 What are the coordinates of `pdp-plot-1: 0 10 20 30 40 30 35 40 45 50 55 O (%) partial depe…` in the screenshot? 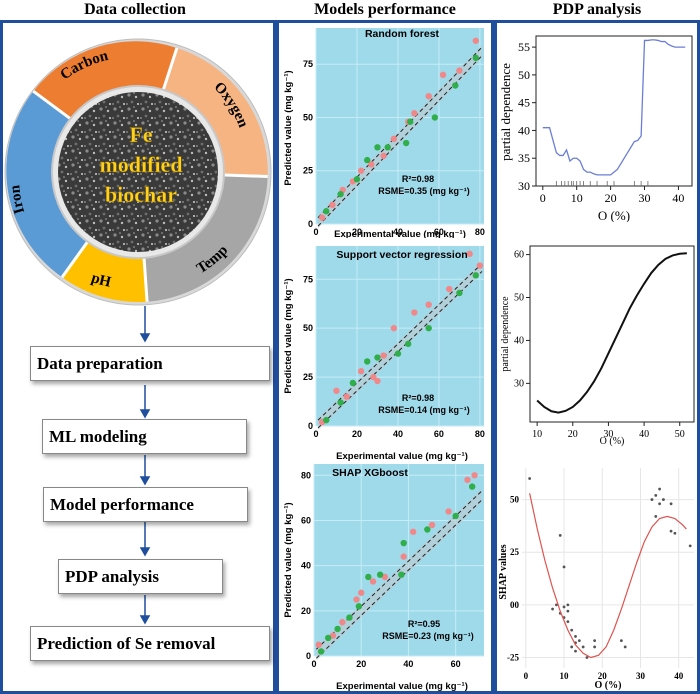 It's located at (595, 128).